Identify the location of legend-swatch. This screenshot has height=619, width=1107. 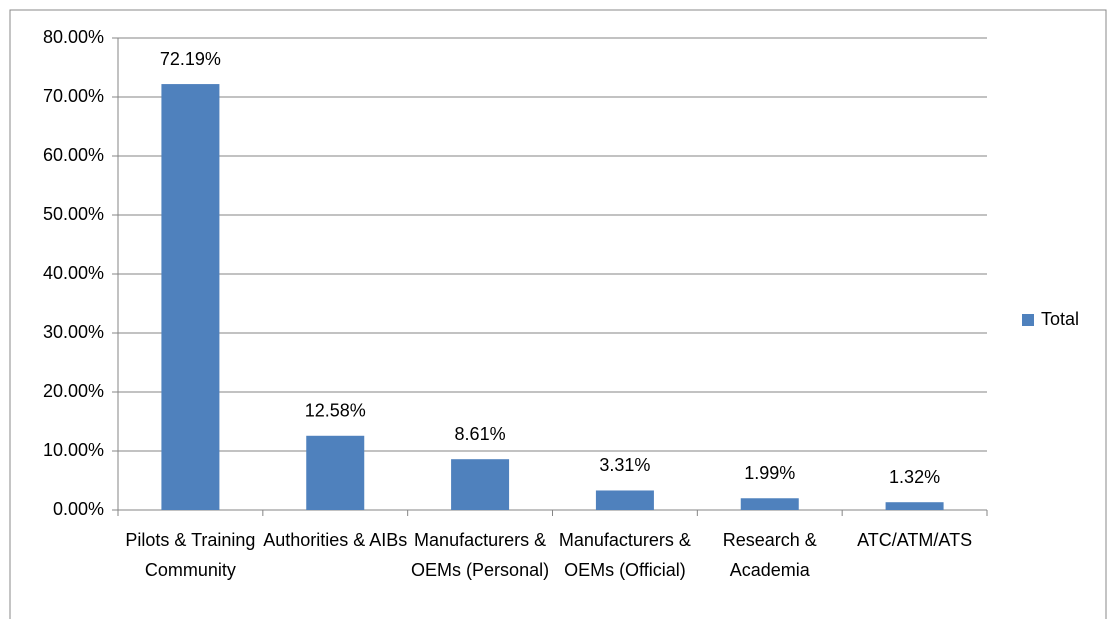
(1028, 320).